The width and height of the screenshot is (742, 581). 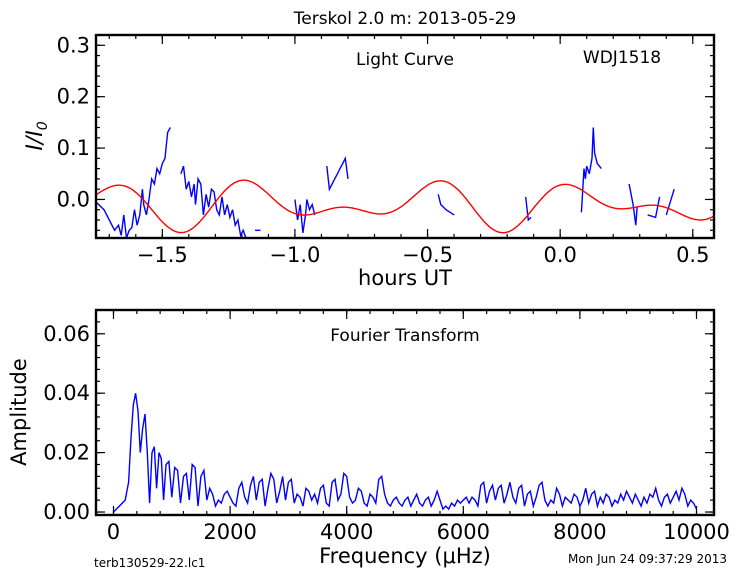 What do you see at coordinates (73, 45) in the screenshot?
I see `y-tick-label: 0.3` at bounding box center [73, 45].